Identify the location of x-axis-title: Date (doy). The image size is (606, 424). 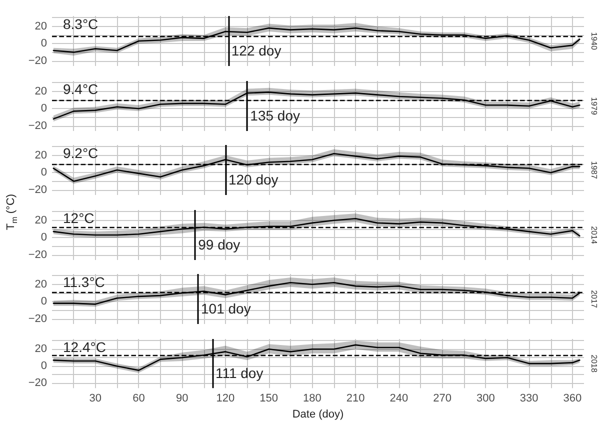
(318, 414).